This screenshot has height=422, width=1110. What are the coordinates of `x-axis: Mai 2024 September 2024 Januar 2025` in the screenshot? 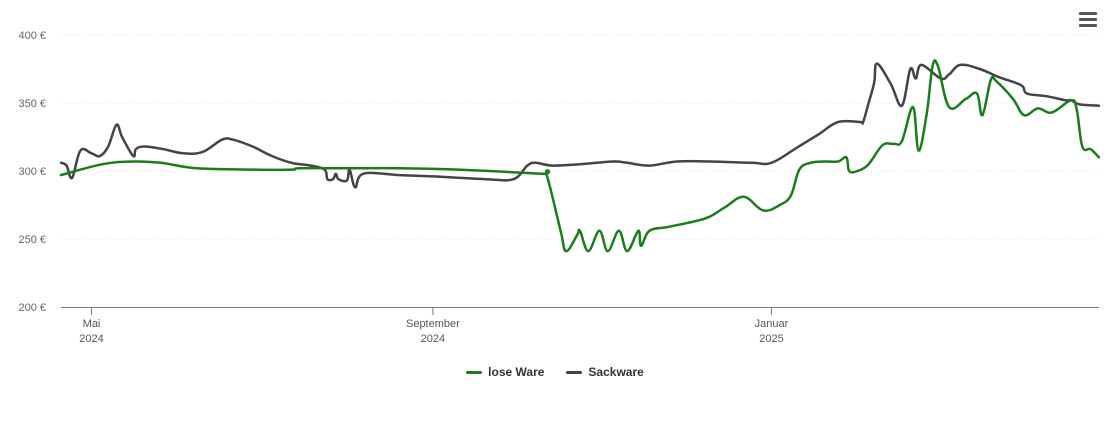 It's located at (580, 326).